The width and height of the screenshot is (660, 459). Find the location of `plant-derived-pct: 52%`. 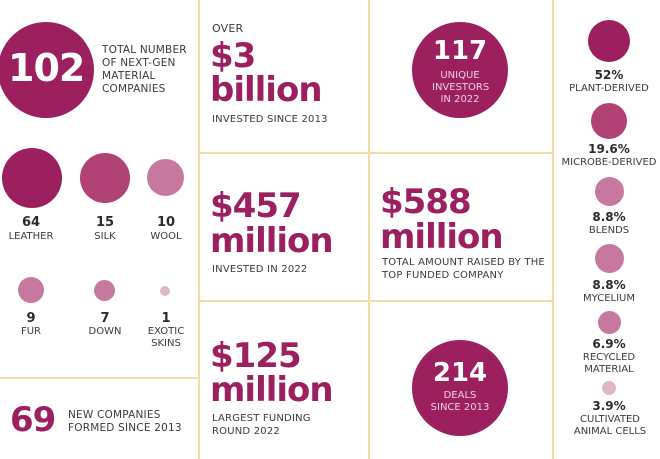

plant-derived-pct: 52% is located at coordinates (609, 75).